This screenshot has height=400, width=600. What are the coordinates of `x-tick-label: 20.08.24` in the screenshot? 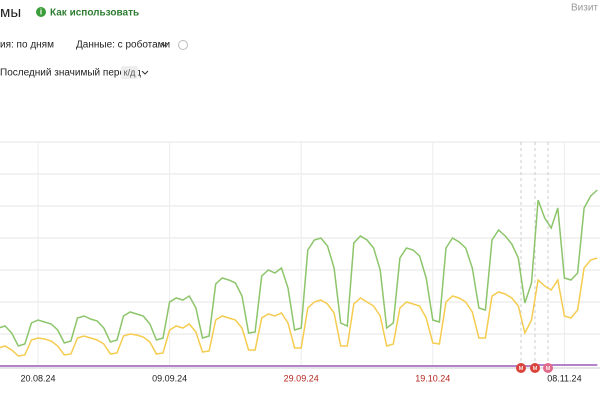 It's located at (37, 378).